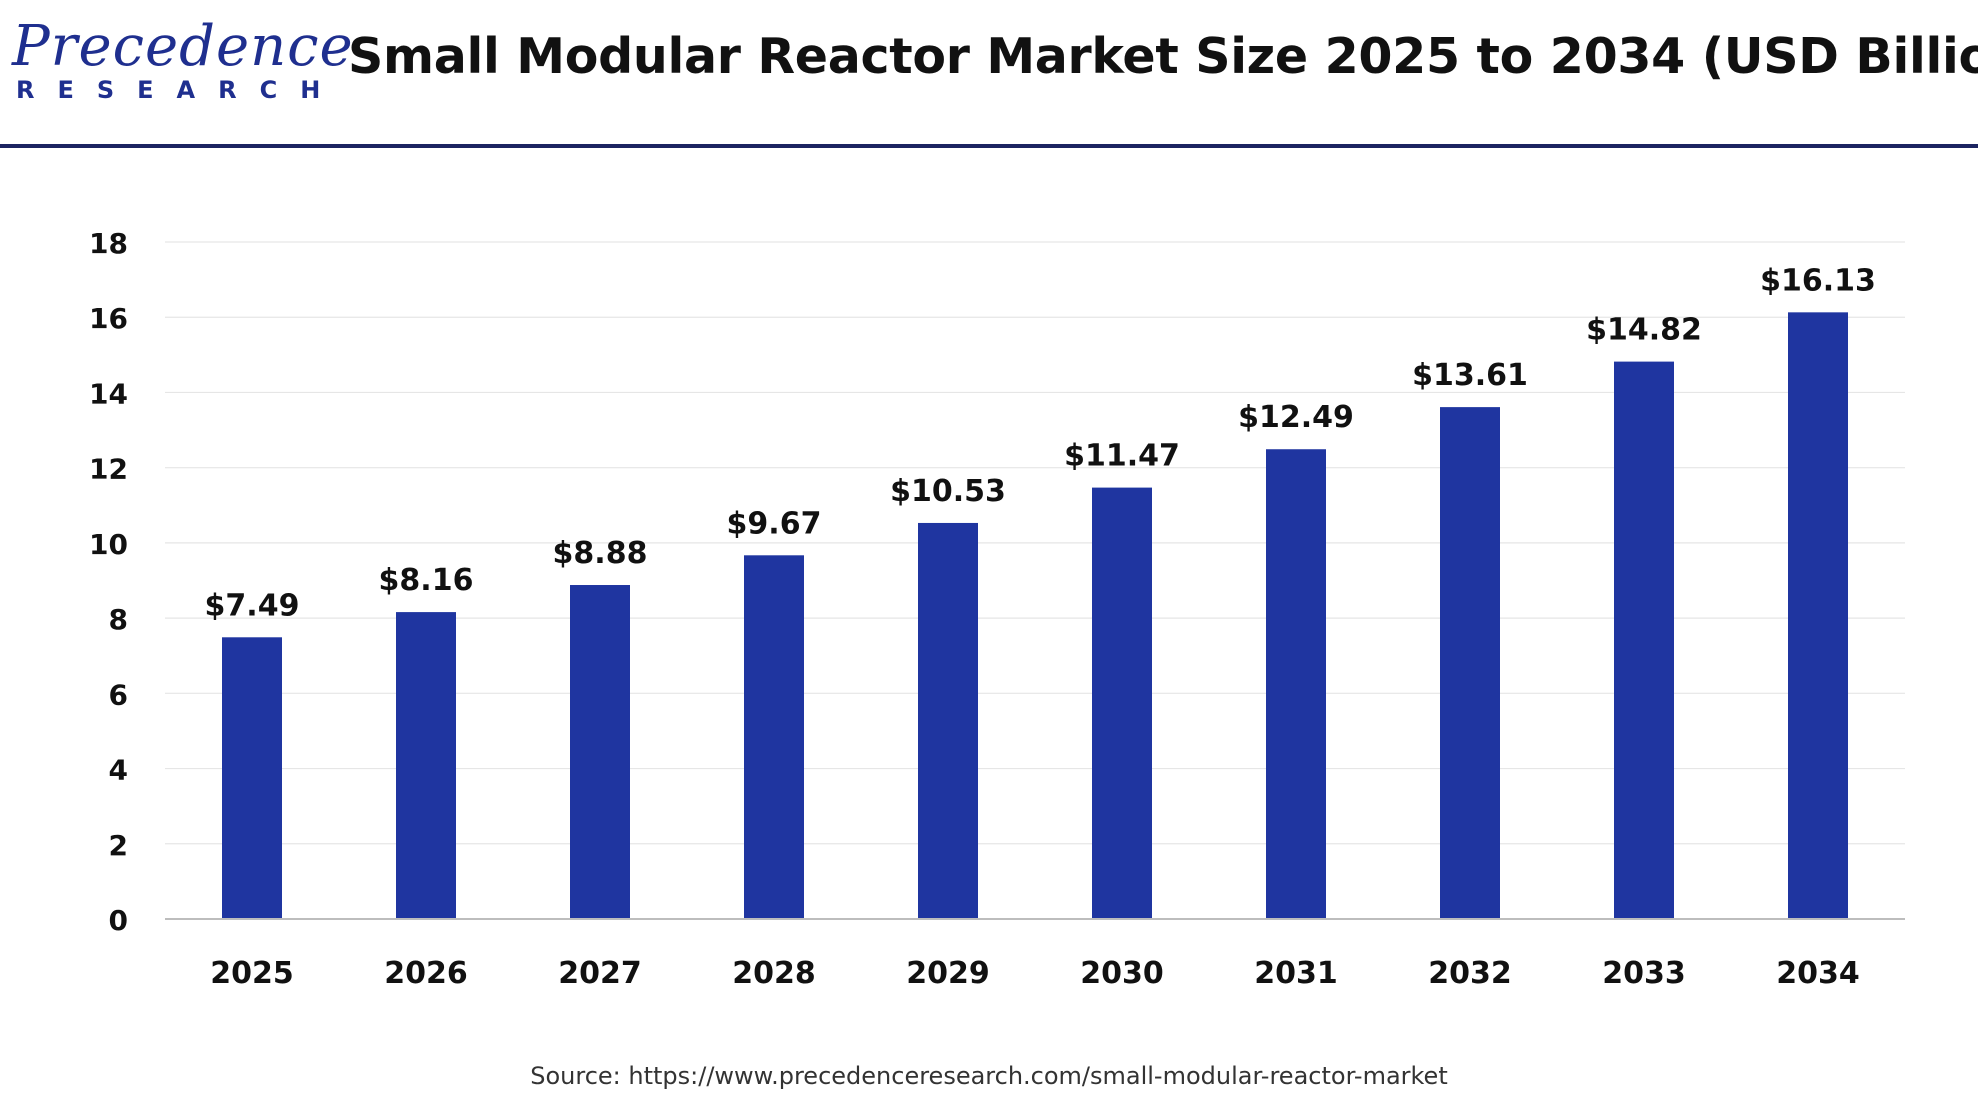 Image resolution: width=1978 pixels, height=1102 pixels. I want to click on header-divider, so click(989, 146).